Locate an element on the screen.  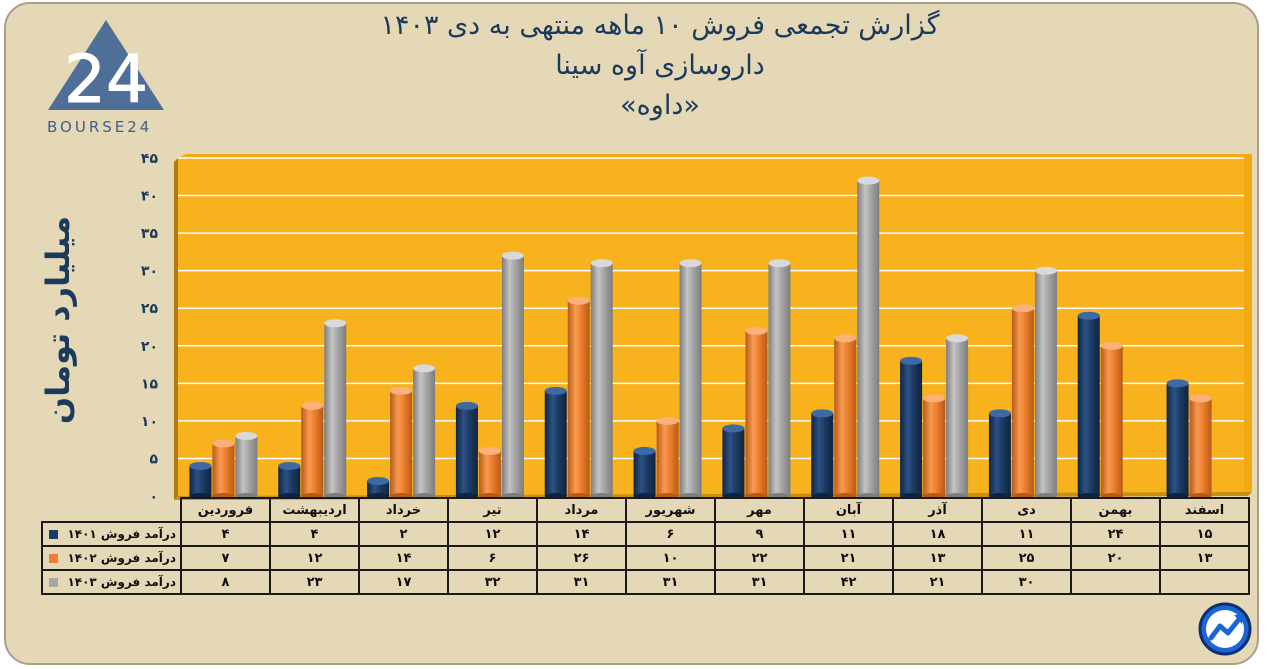
y-tick-label: ۲۰ is located at coordinates (149, 347).